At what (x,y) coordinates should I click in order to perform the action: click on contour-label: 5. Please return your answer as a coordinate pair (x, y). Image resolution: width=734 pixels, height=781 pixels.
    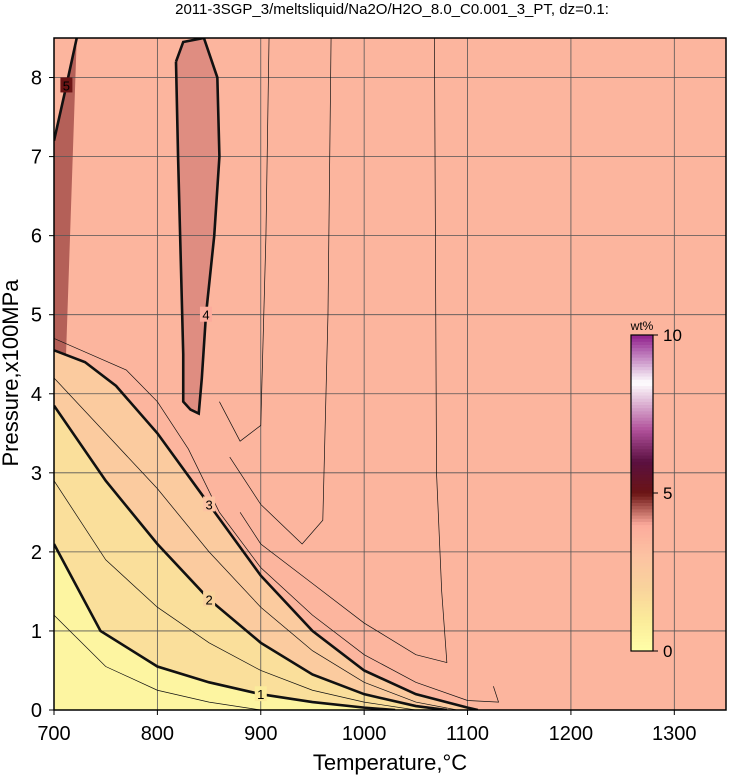
    Looking at the image, I should click on (66, 85).